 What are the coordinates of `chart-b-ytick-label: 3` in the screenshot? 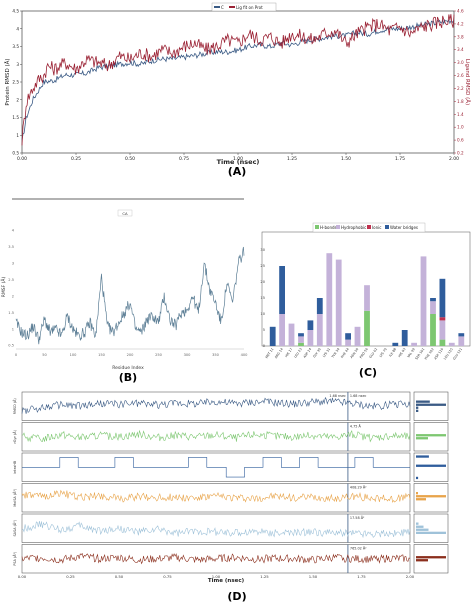 It's located at (13, 263).